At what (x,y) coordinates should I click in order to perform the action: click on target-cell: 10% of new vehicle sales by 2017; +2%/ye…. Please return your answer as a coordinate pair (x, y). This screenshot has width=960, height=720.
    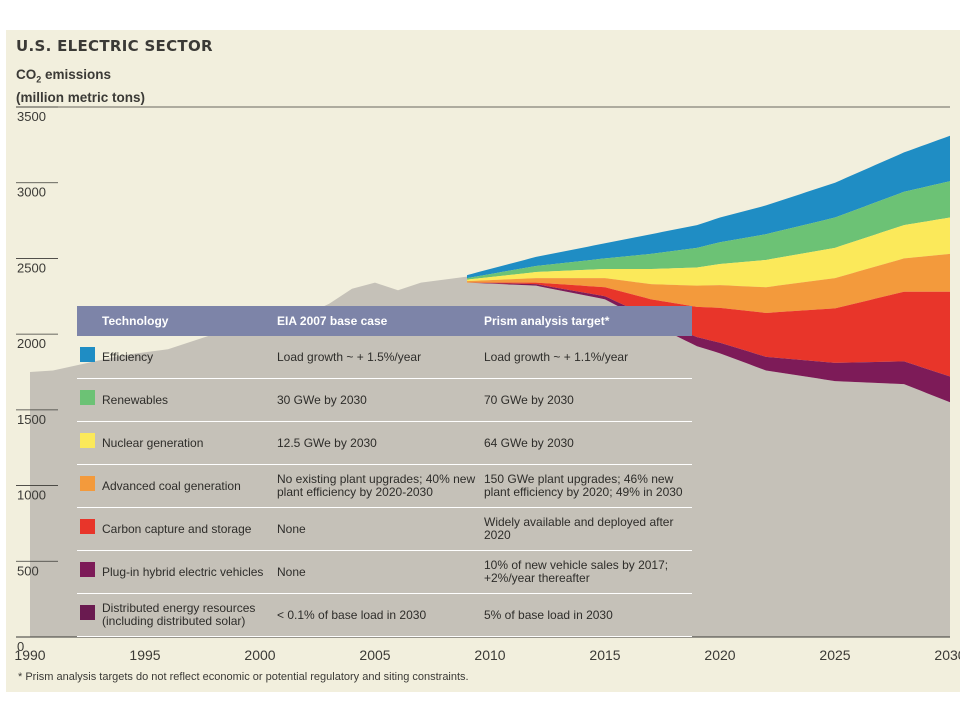
    Looking at the image, I should click on (576, 571).